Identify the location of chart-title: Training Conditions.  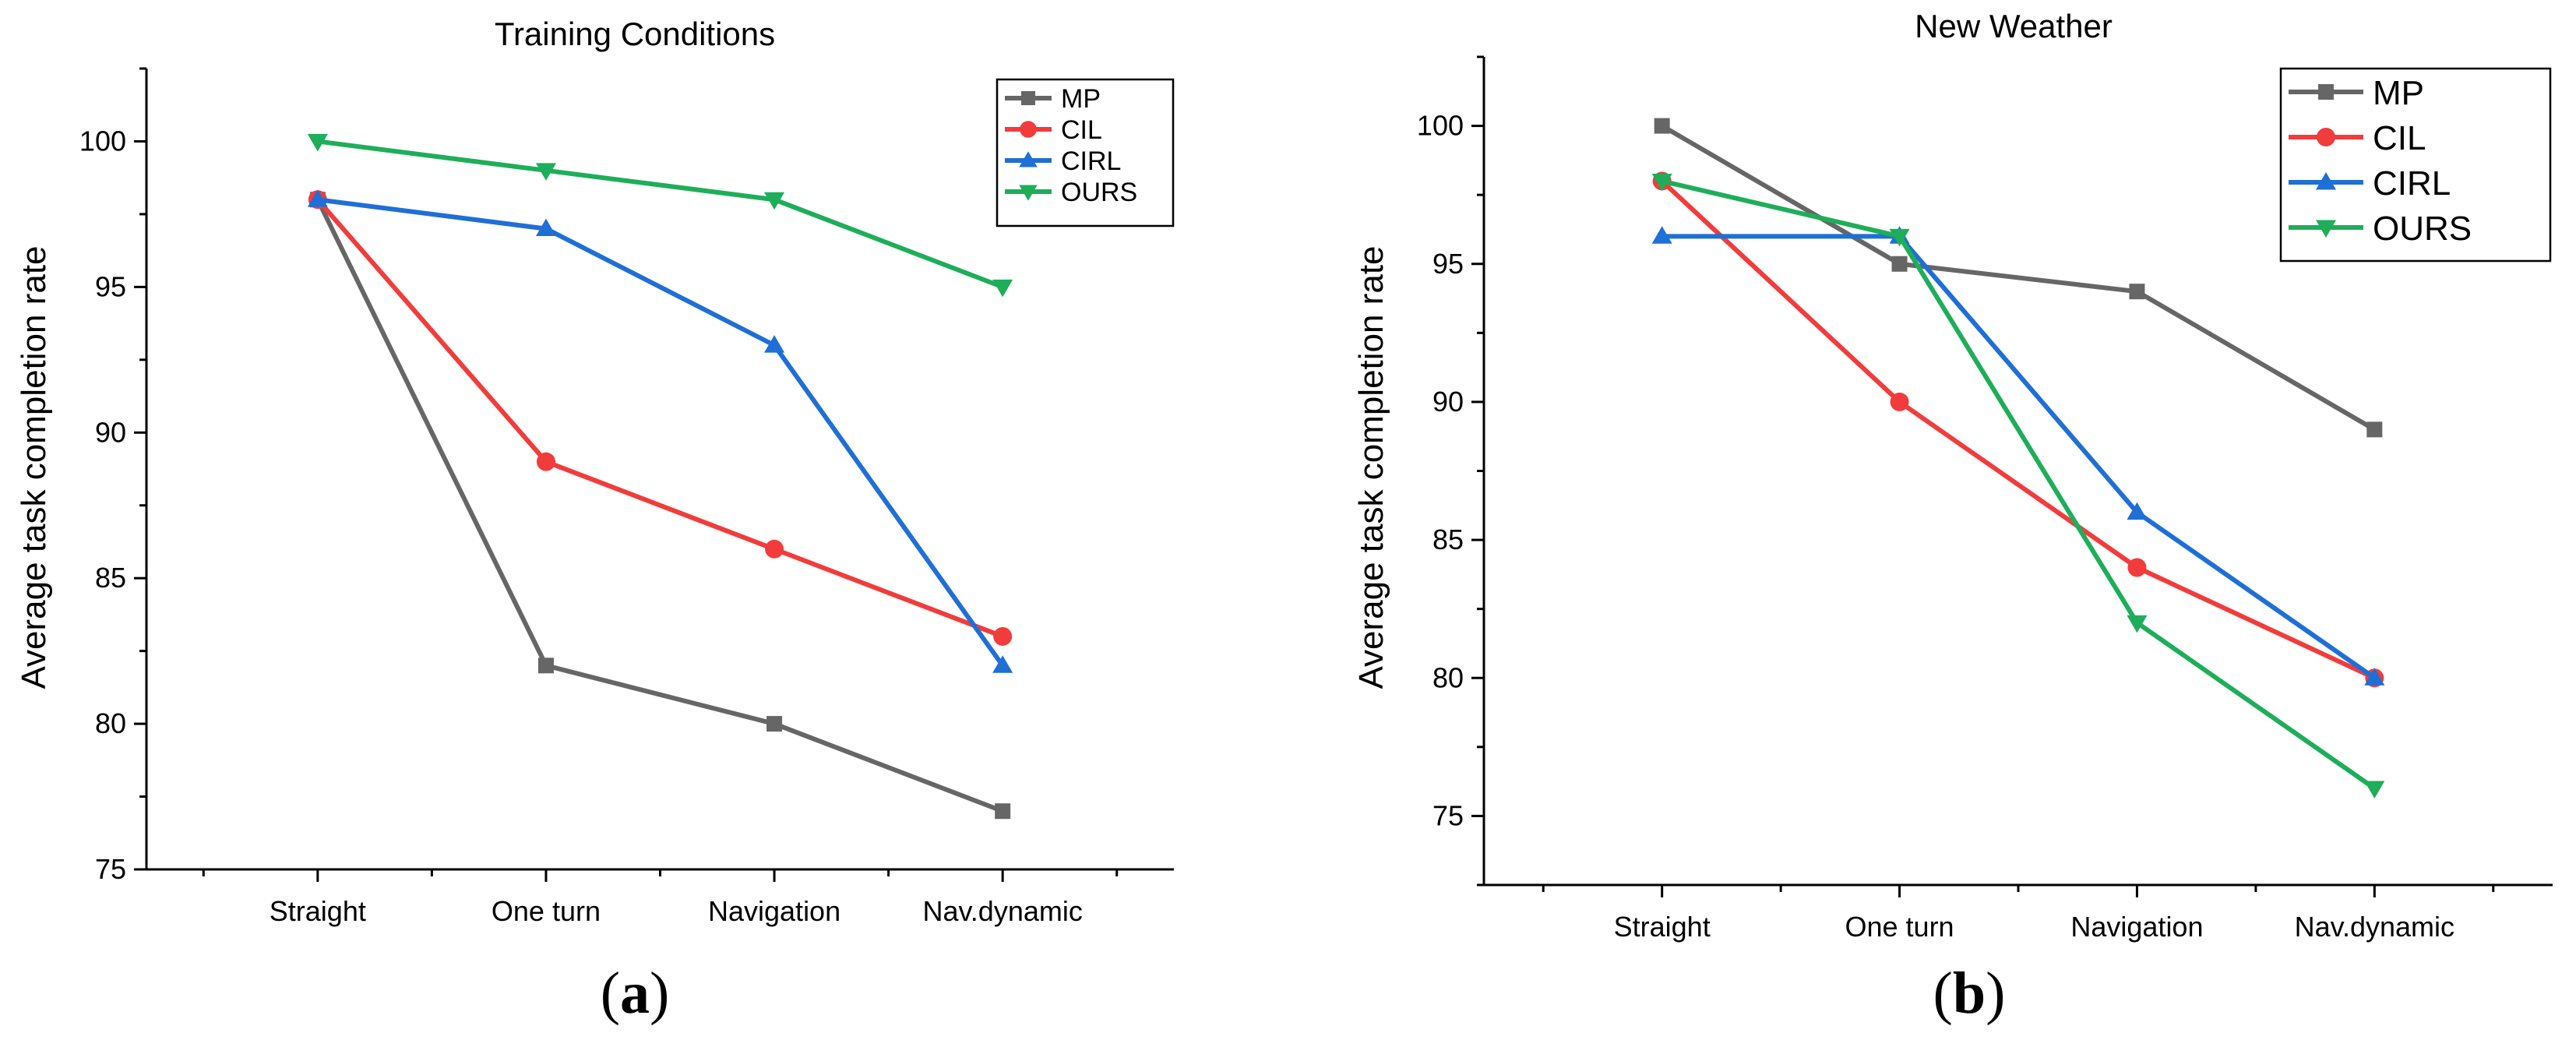
(635, 34).